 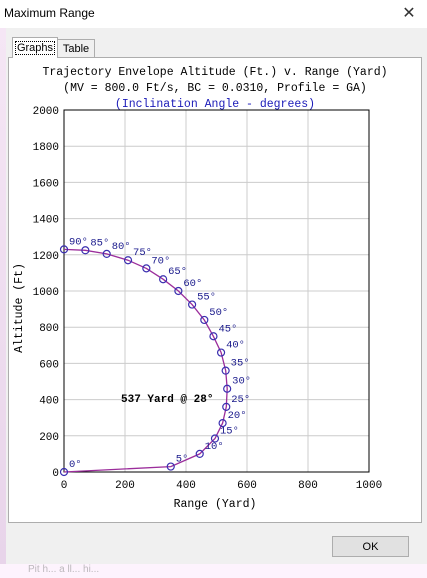 What do you see at coordinates (237, 416) in the screenshot?
I see `angle-label: 20°` at bounding box center [237, 416].